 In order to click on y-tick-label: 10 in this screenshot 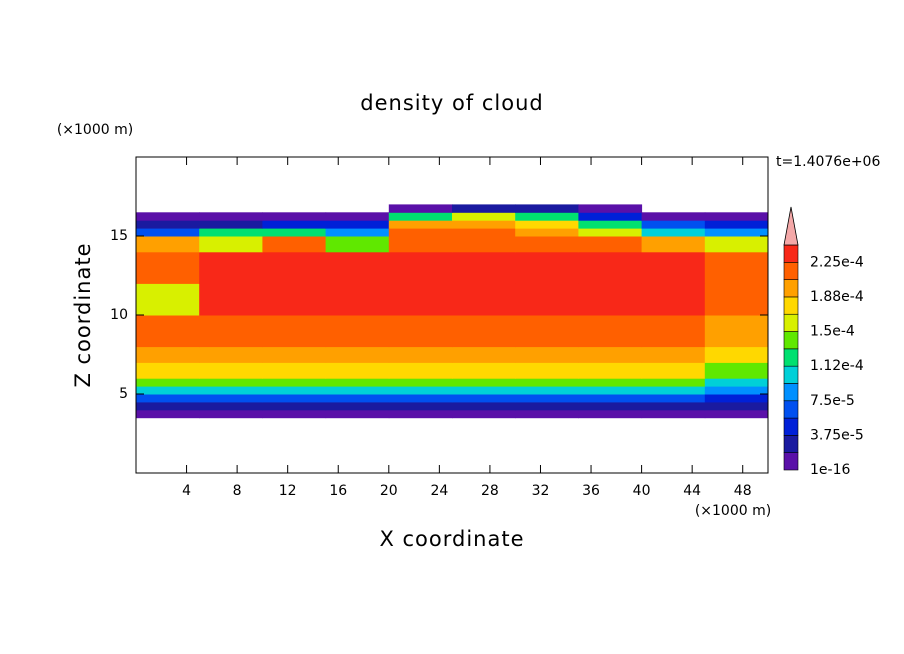, I will do `click(119, 315)`.